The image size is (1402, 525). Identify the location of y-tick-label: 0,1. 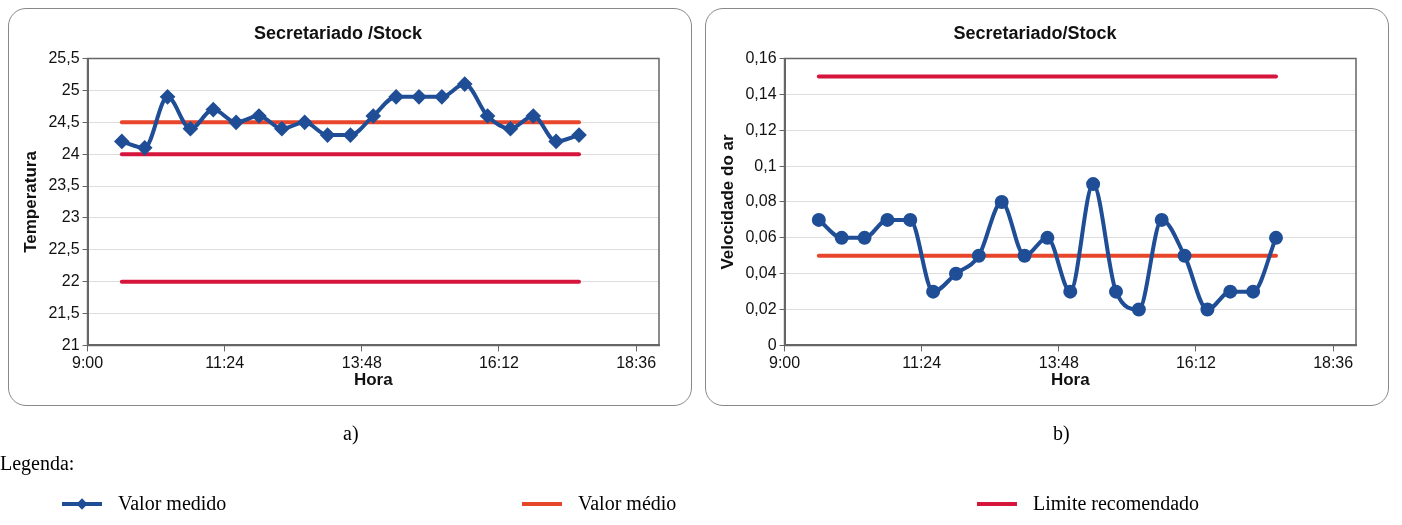
(765, 165).